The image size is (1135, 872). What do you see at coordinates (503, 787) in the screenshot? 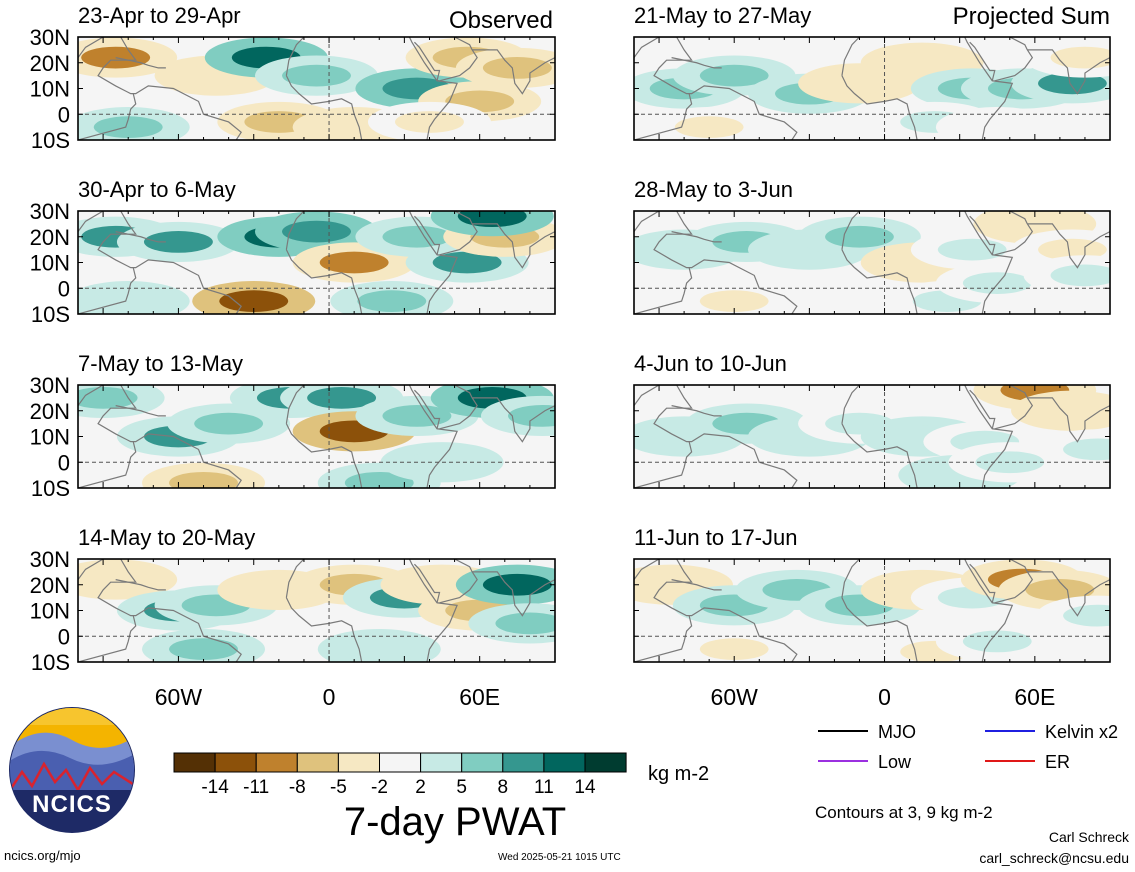
I see `colorbar-tick-label: 8` at bounding box center [503, 787].